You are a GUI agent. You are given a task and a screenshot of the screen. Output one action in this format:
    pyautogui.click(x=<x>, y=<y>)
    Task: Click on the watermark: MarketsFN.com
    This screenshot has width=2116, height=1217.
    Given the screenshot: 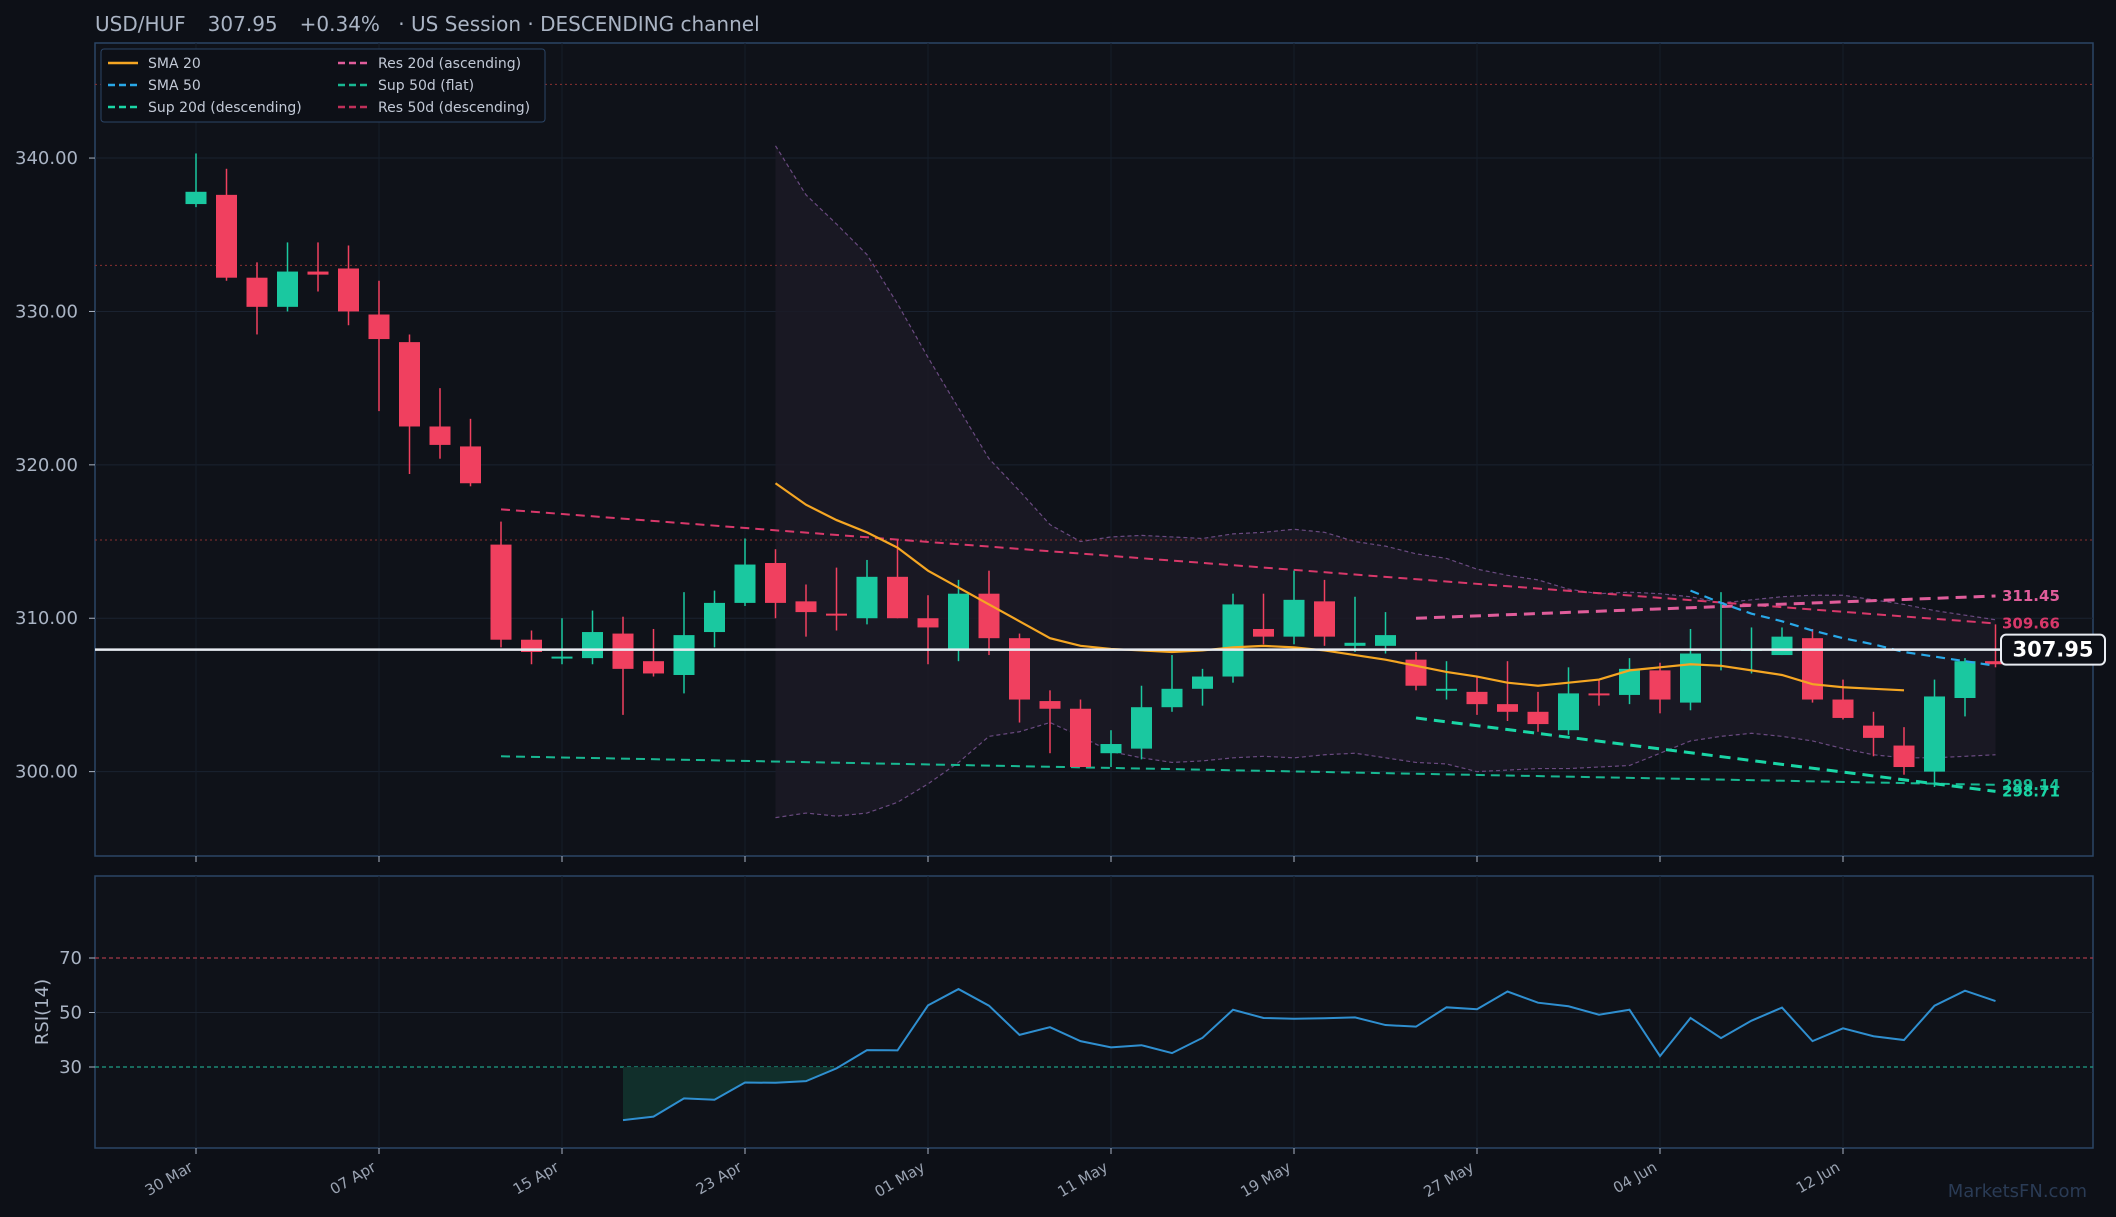 What is the action you would take?
    pyautogui.click(x=2017, y=1191)
    